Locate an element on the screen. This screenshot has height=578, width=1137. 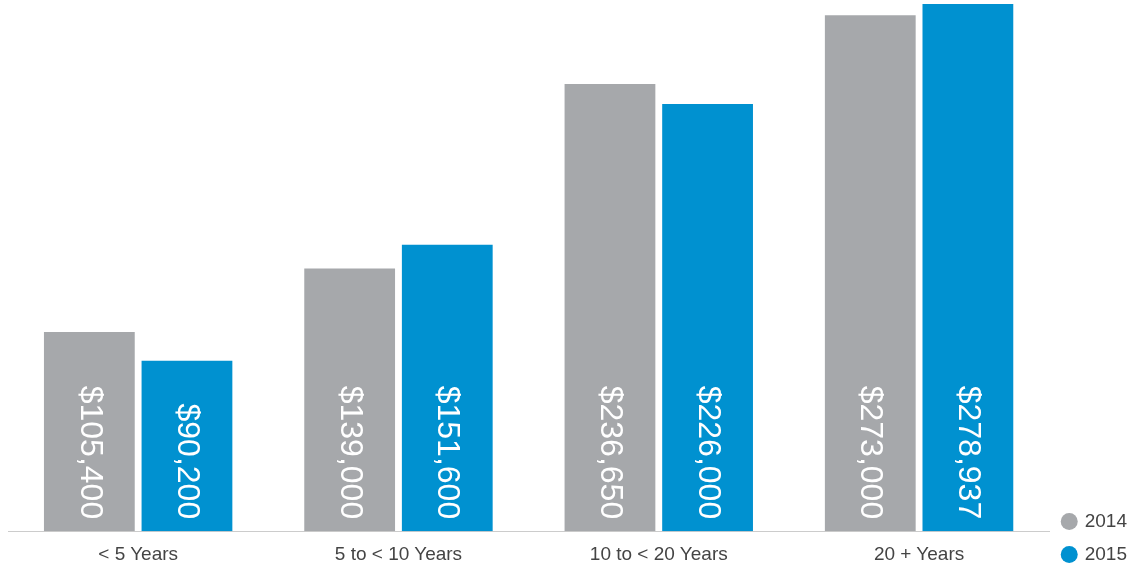
x-tick-label: < 5 Years is located at coordinates (138, 553).